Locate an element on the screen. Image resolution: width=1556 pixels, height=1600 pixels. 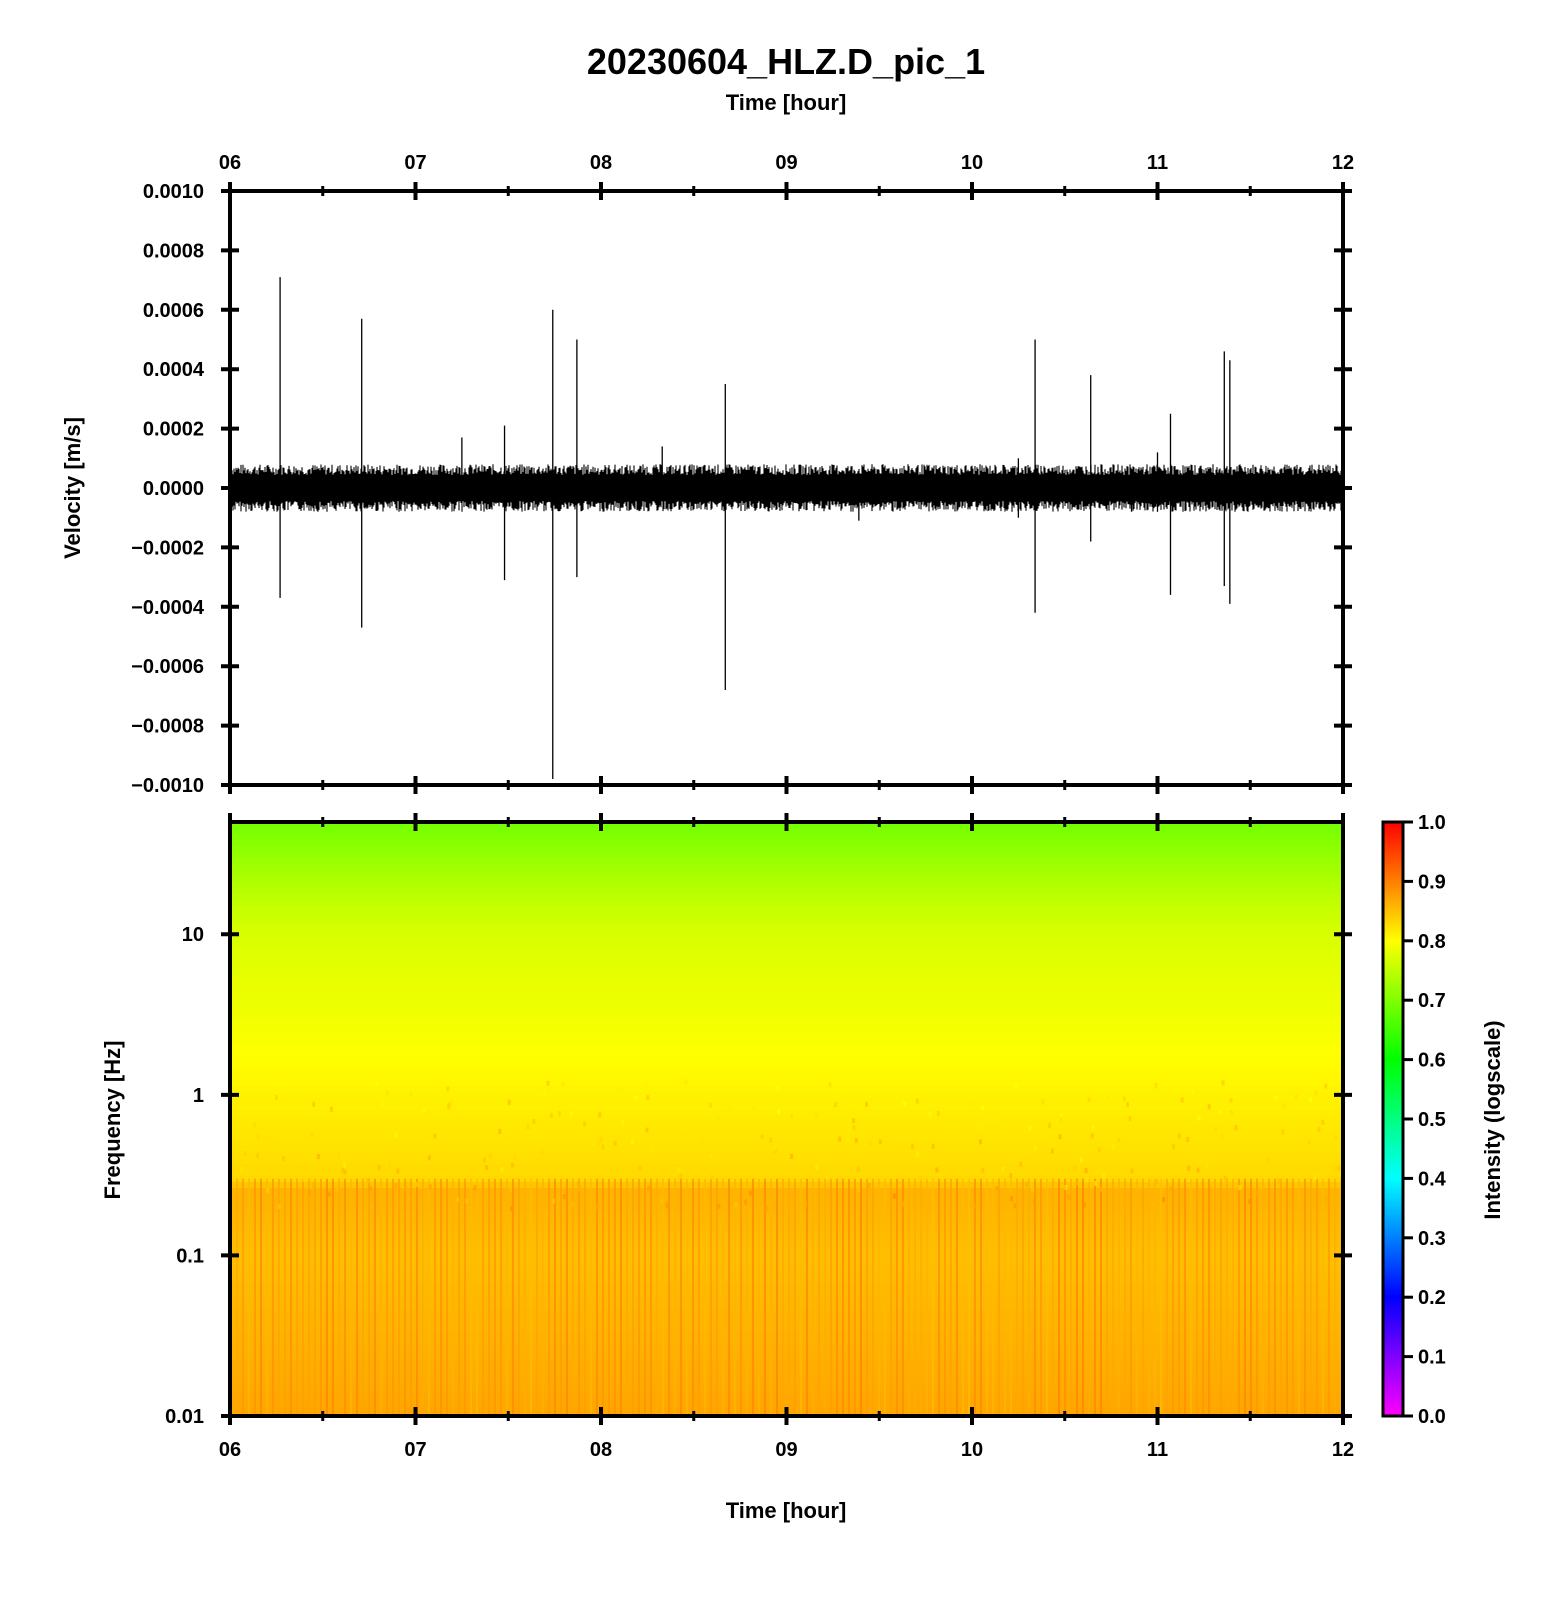
bottom-x-tick-label: 06 is located at coordinates (230, 1450).